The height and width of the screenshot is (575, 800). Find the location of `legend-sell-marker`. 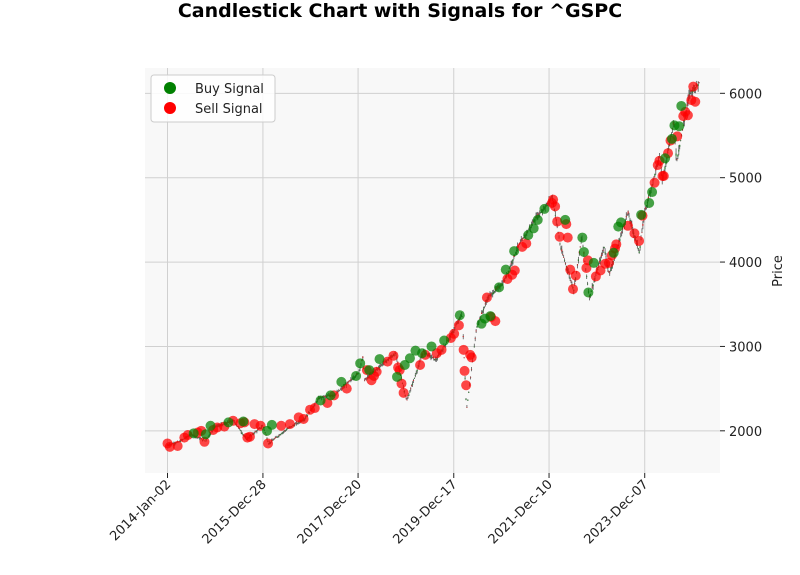

legend-sell-marker is located at coordinates (170, 108).